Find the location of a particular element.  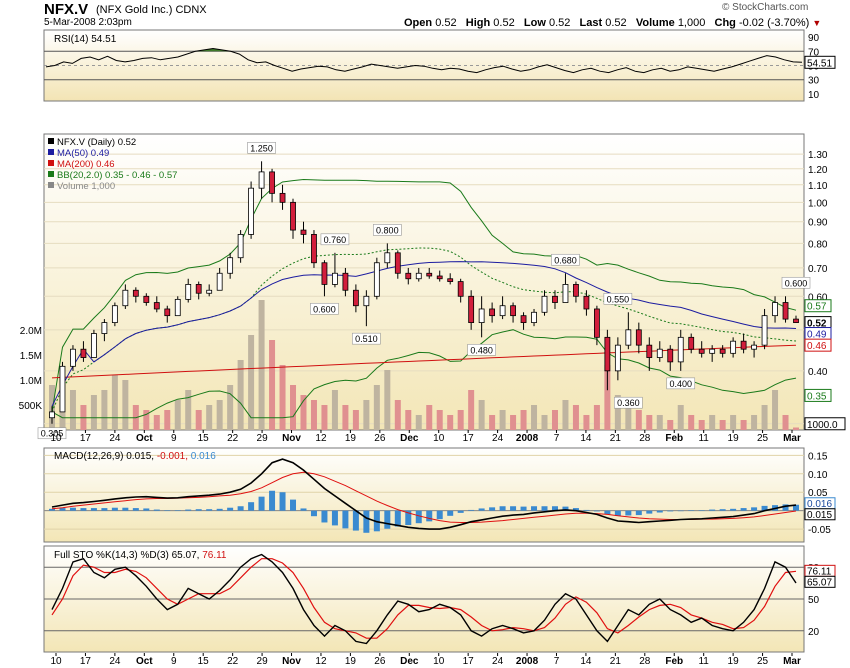

volume-tick-label: 500K is located at coordinates (31, 406).